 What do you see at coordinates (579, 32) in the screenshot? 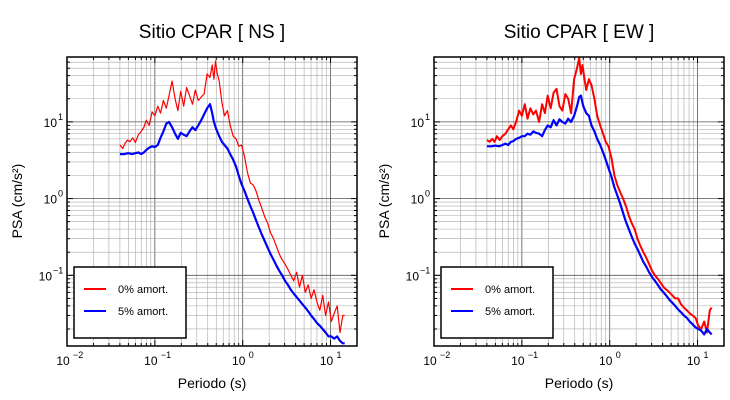
I see `chart-title: Sitio CPAR [ EW ]` at bounding box center [579, 32].